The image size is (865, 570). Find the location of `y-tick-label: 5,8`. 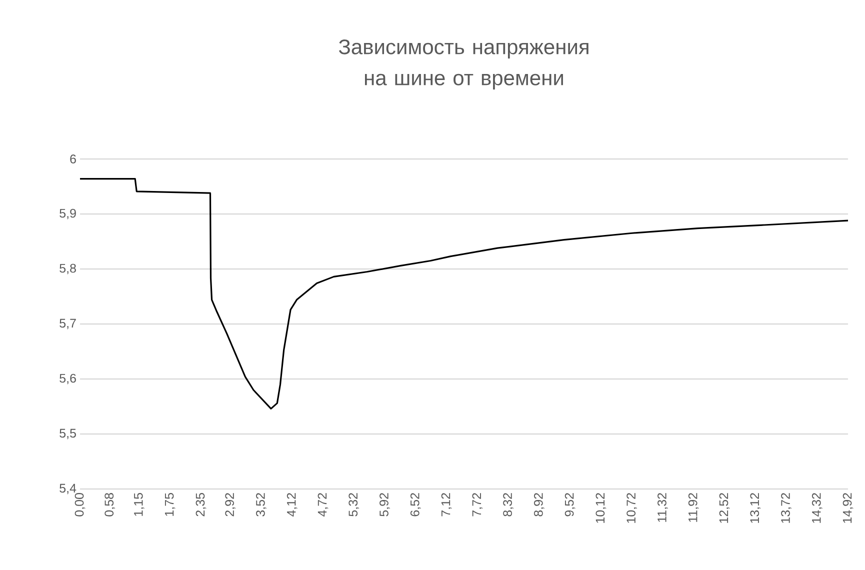

y-tick-label: 5,8 is located at coordinates (68, 269).